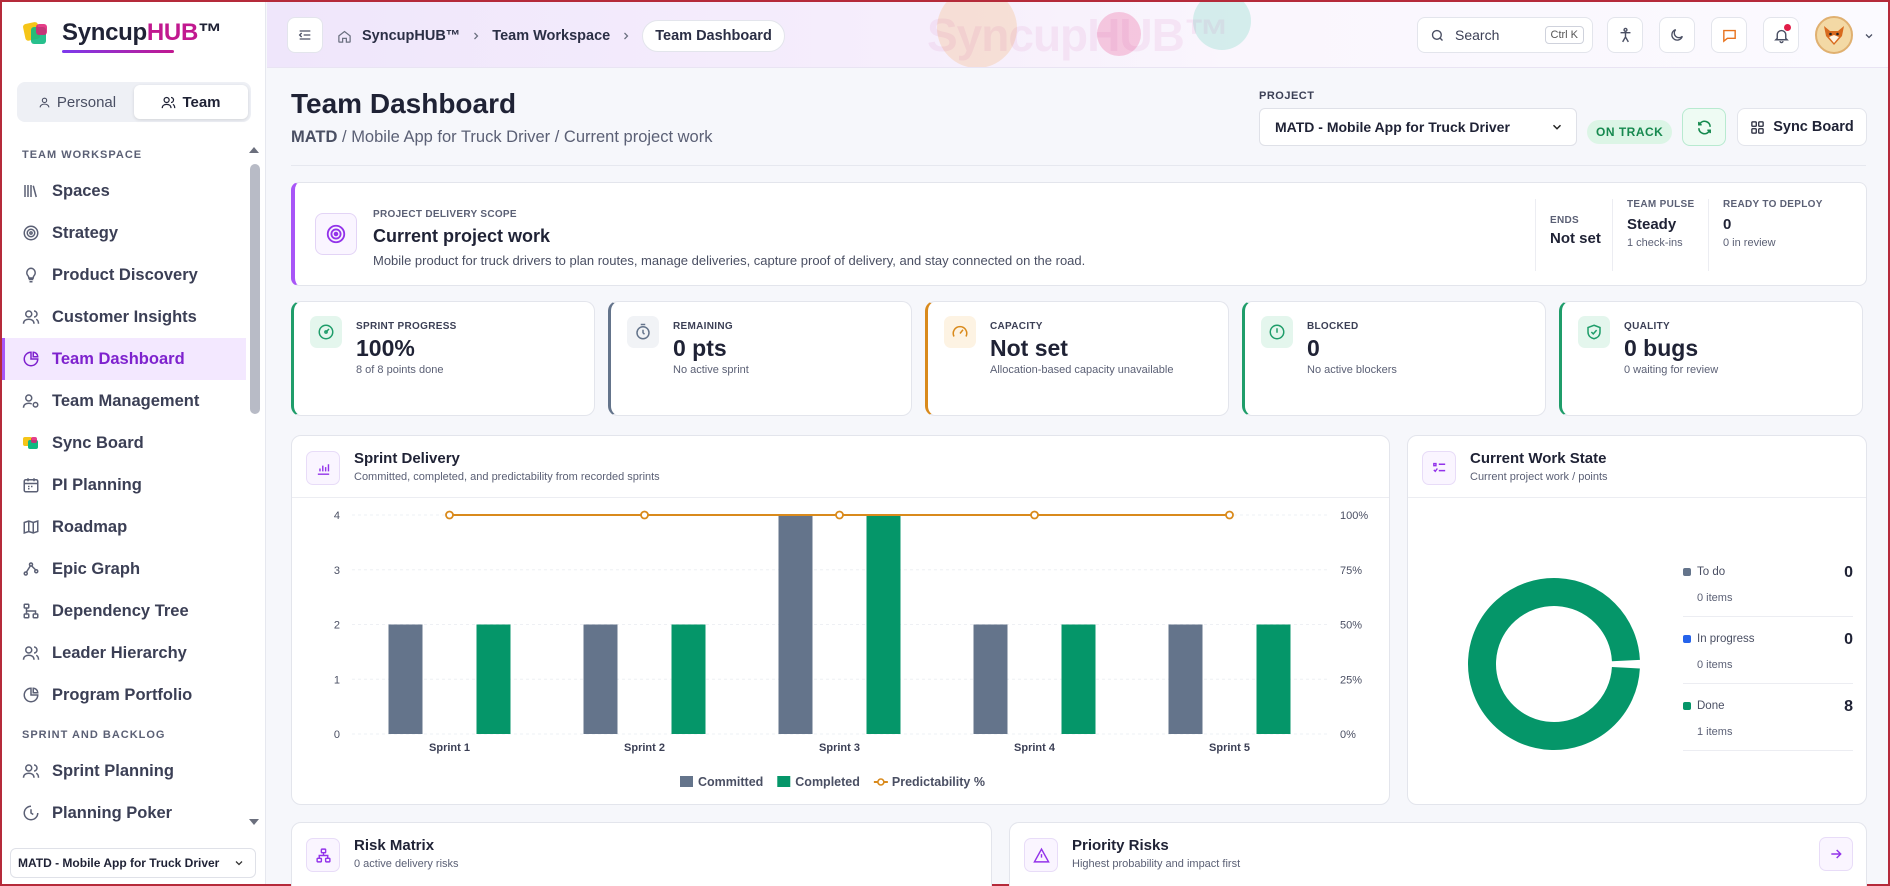 The image size is (1890, 886). Describe the element at coordinates (1715, 732) in the screenshot. I see `work-state-count: 1 items` at that location.